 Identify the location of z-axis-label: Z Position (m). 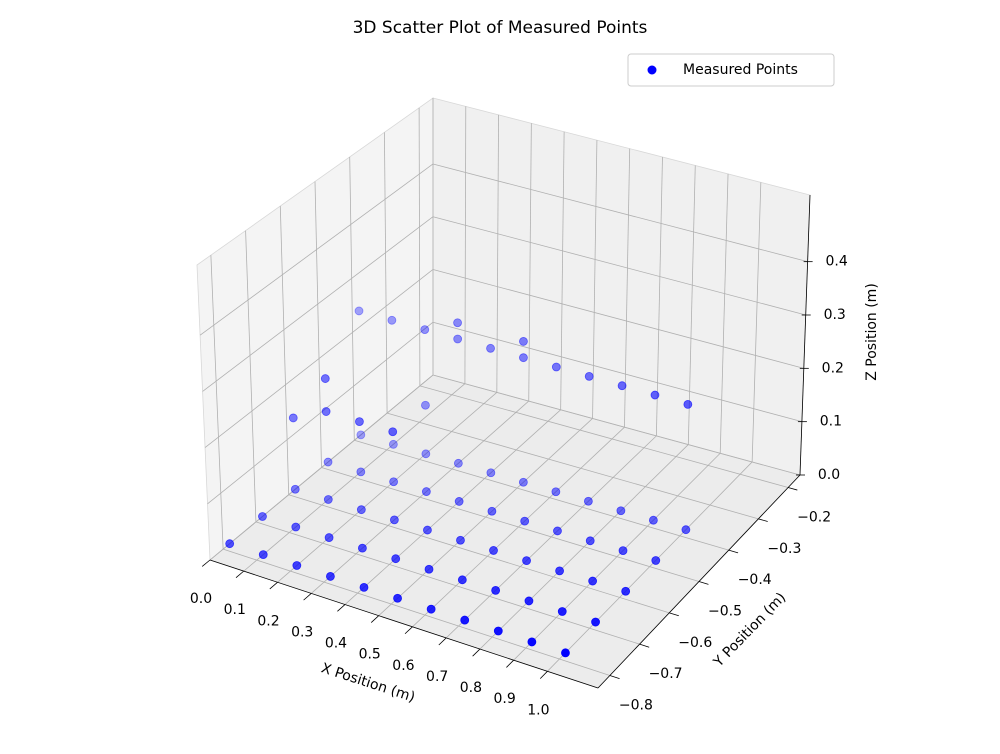
(872, 332).